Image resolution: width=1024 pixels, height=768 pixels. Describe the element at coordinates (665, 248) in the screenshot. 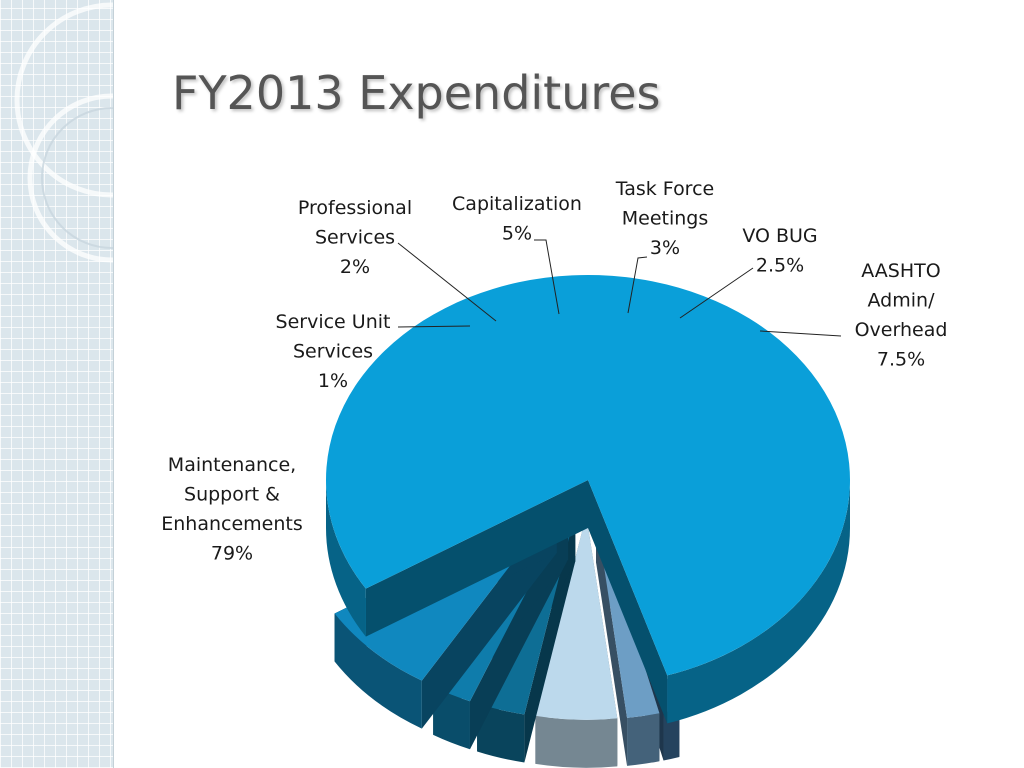

I see `slice-value-label: 3%` at that location.